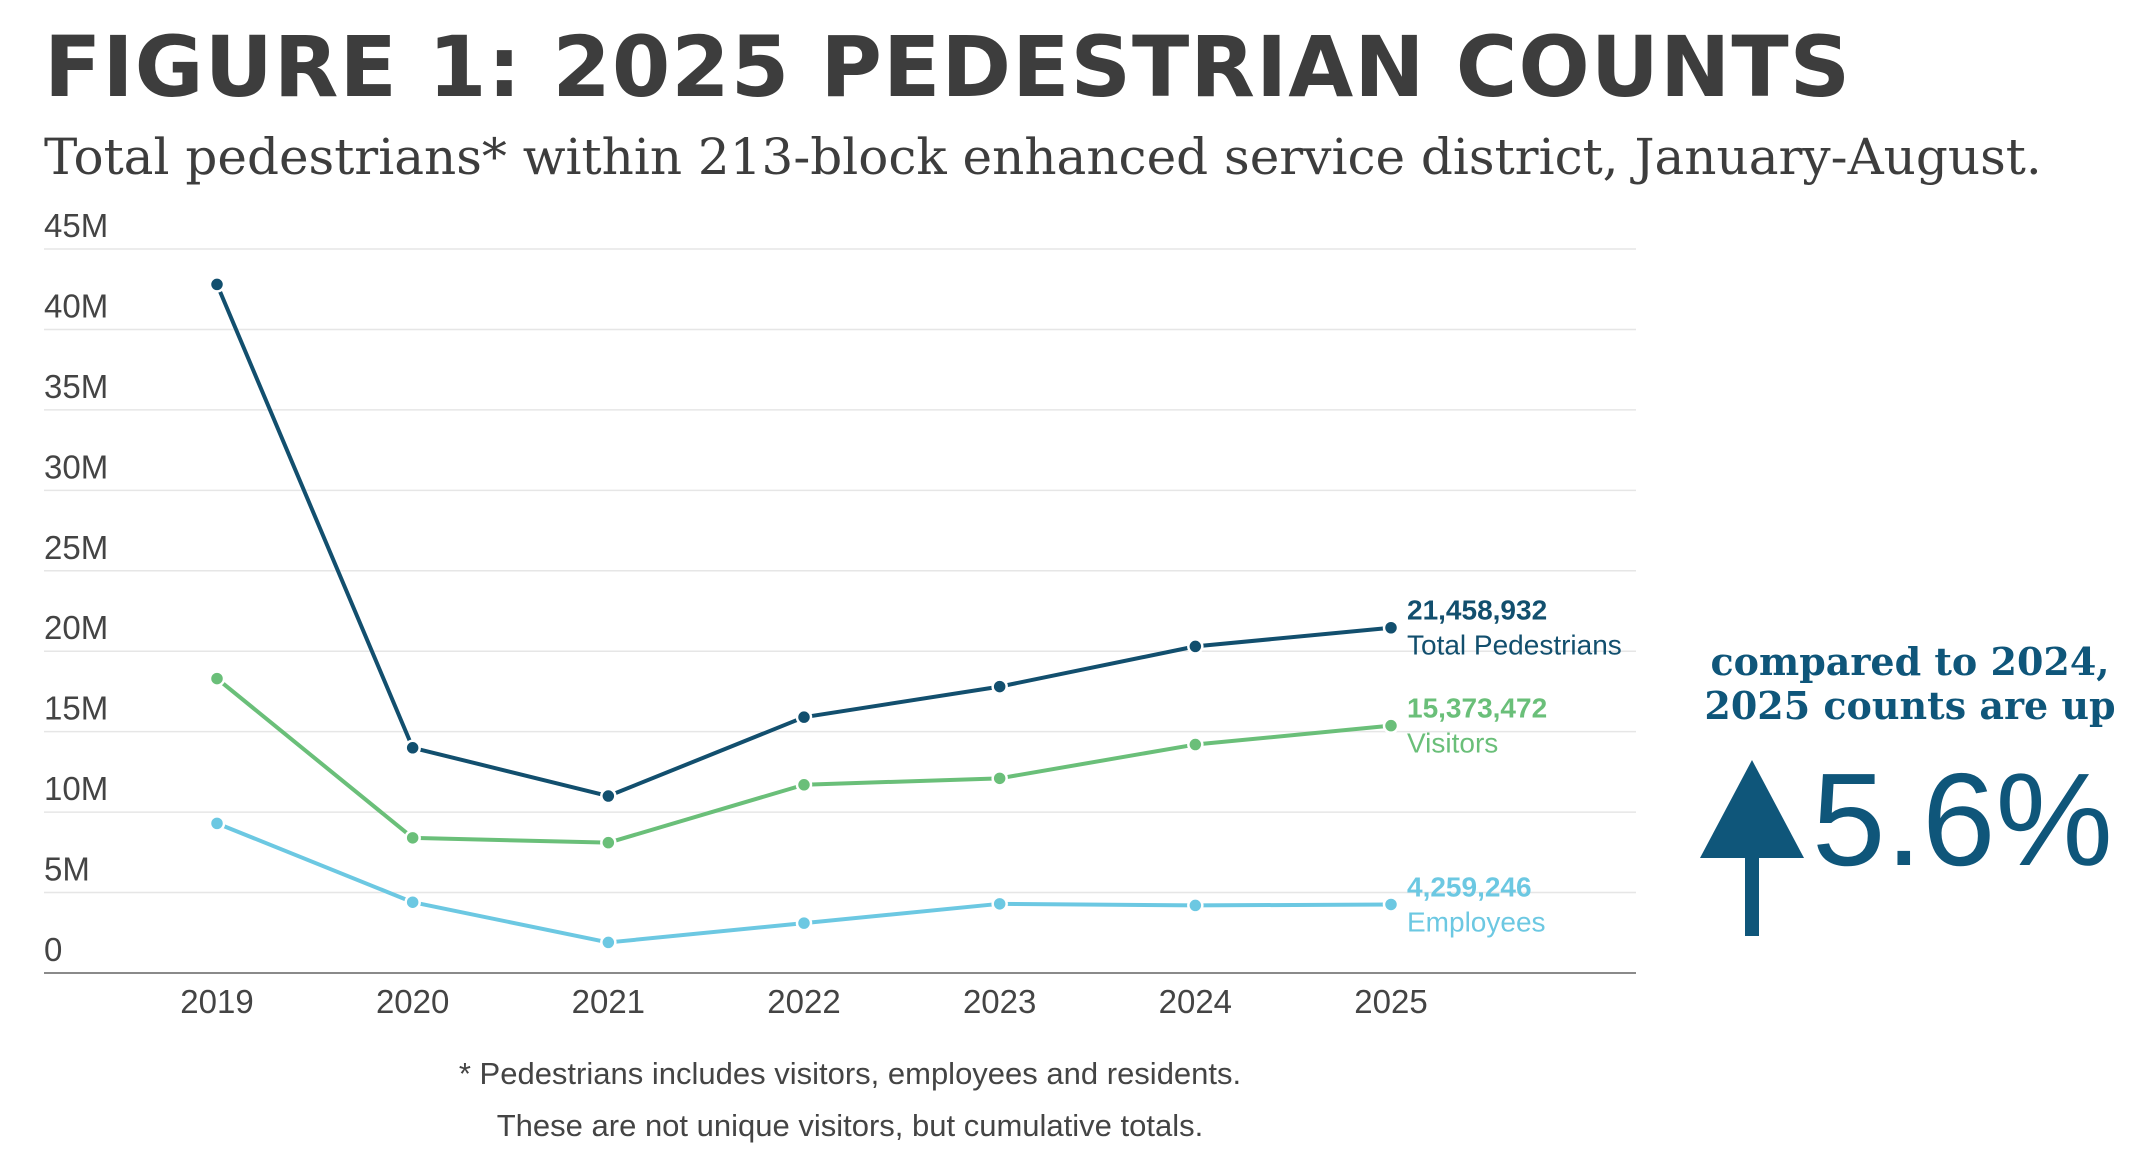 This screenshot has height=1166, width=2132. What do you see at coordinates (1477, 708) in the screenshot?
I see `end-value-label-visitors: 15,373,472` at bounding box center [1477, 708].